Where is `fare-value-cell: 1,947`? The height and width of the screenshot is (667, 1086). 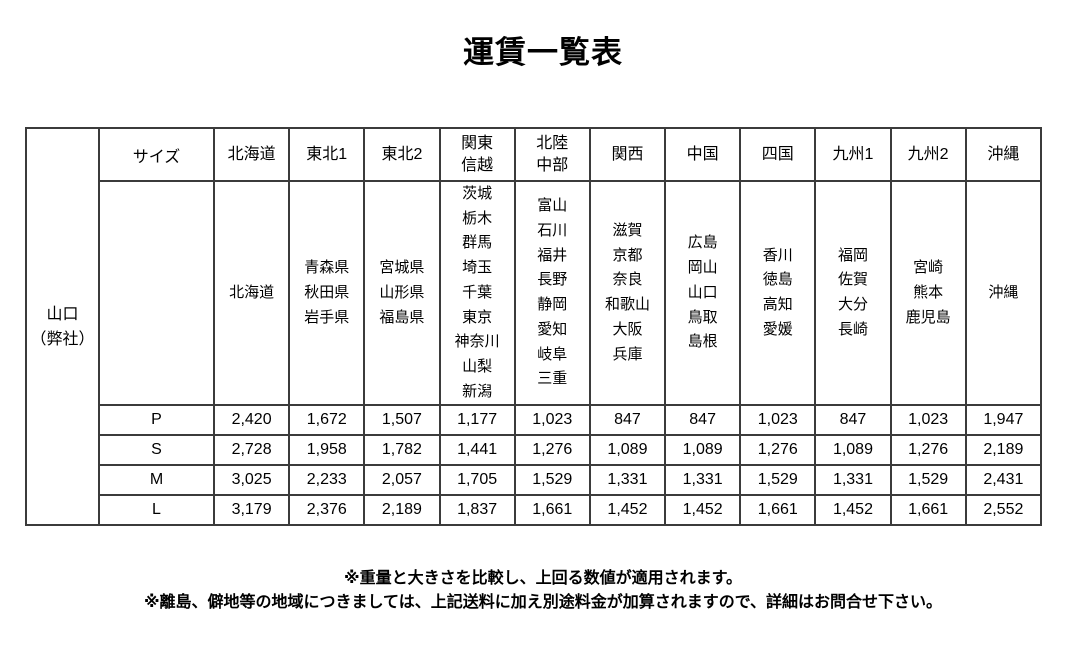 fare-value-cell: 1,947 is located at coordinates (1003, 420).